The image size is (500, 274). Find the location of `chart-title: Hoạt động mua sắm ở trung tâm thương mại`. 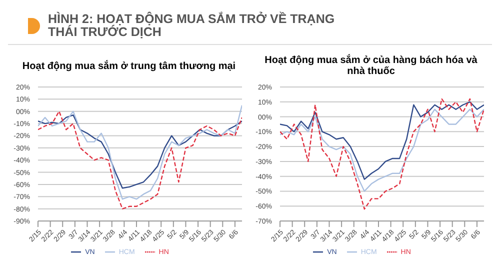

chart-title: Hoạt động mua sắm ở trung tâm thương mại is located at coordinates (129, 66).